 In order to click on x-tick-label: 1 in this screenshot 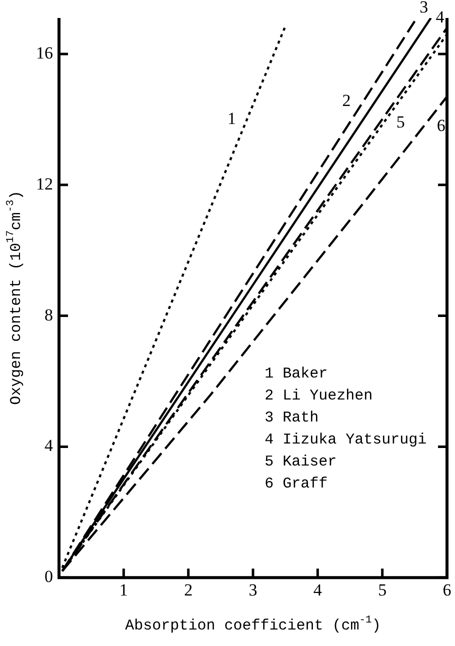, I will do `click(123, 590)`.